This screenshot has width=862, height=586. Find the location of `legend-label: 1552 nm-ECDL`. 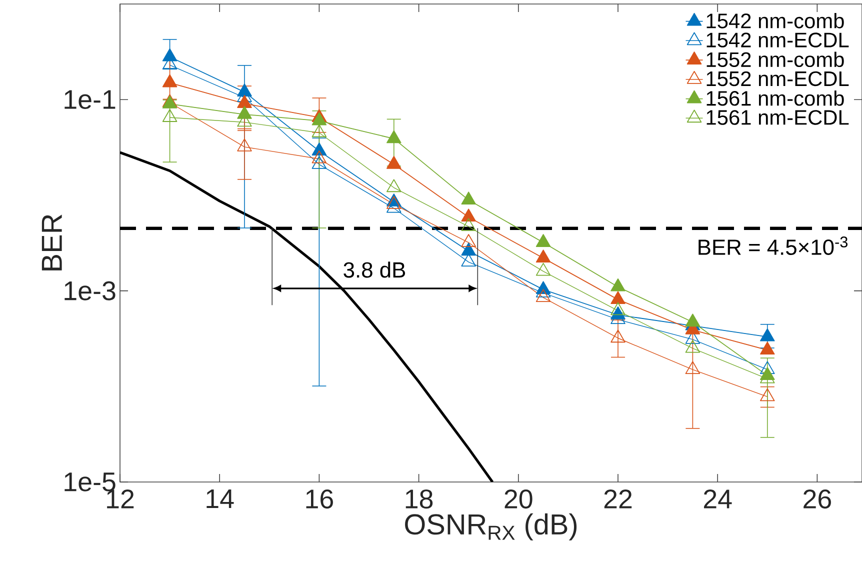

legend-label: 1552 nm-ECDL is located at coordinates (777, 78).